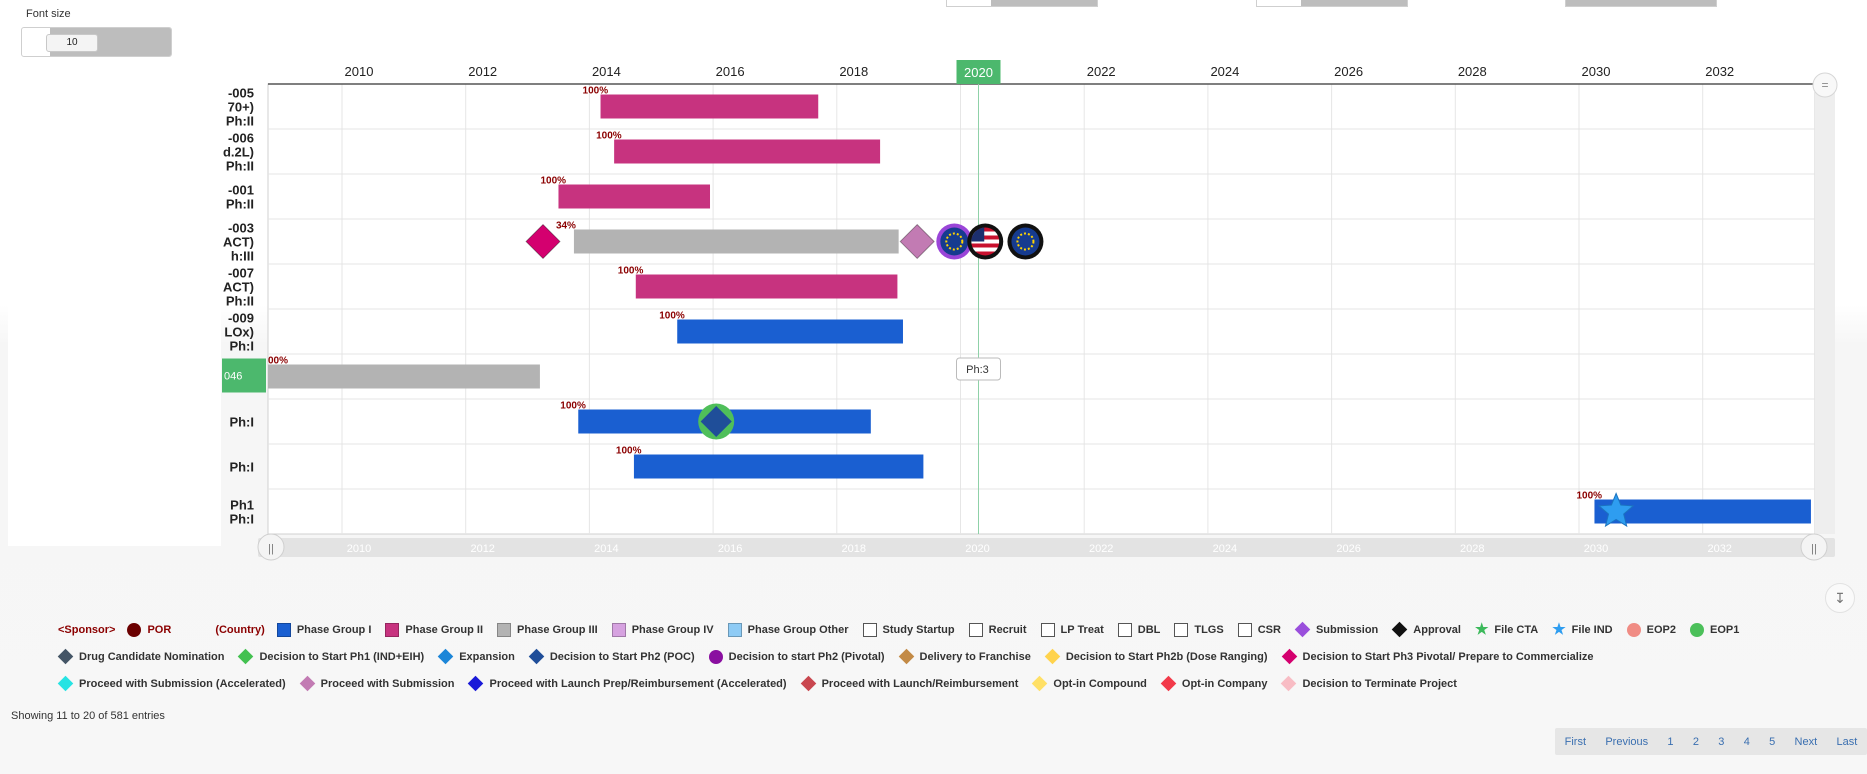  I want to click on legend-item: Approval, so click(1426, 629).